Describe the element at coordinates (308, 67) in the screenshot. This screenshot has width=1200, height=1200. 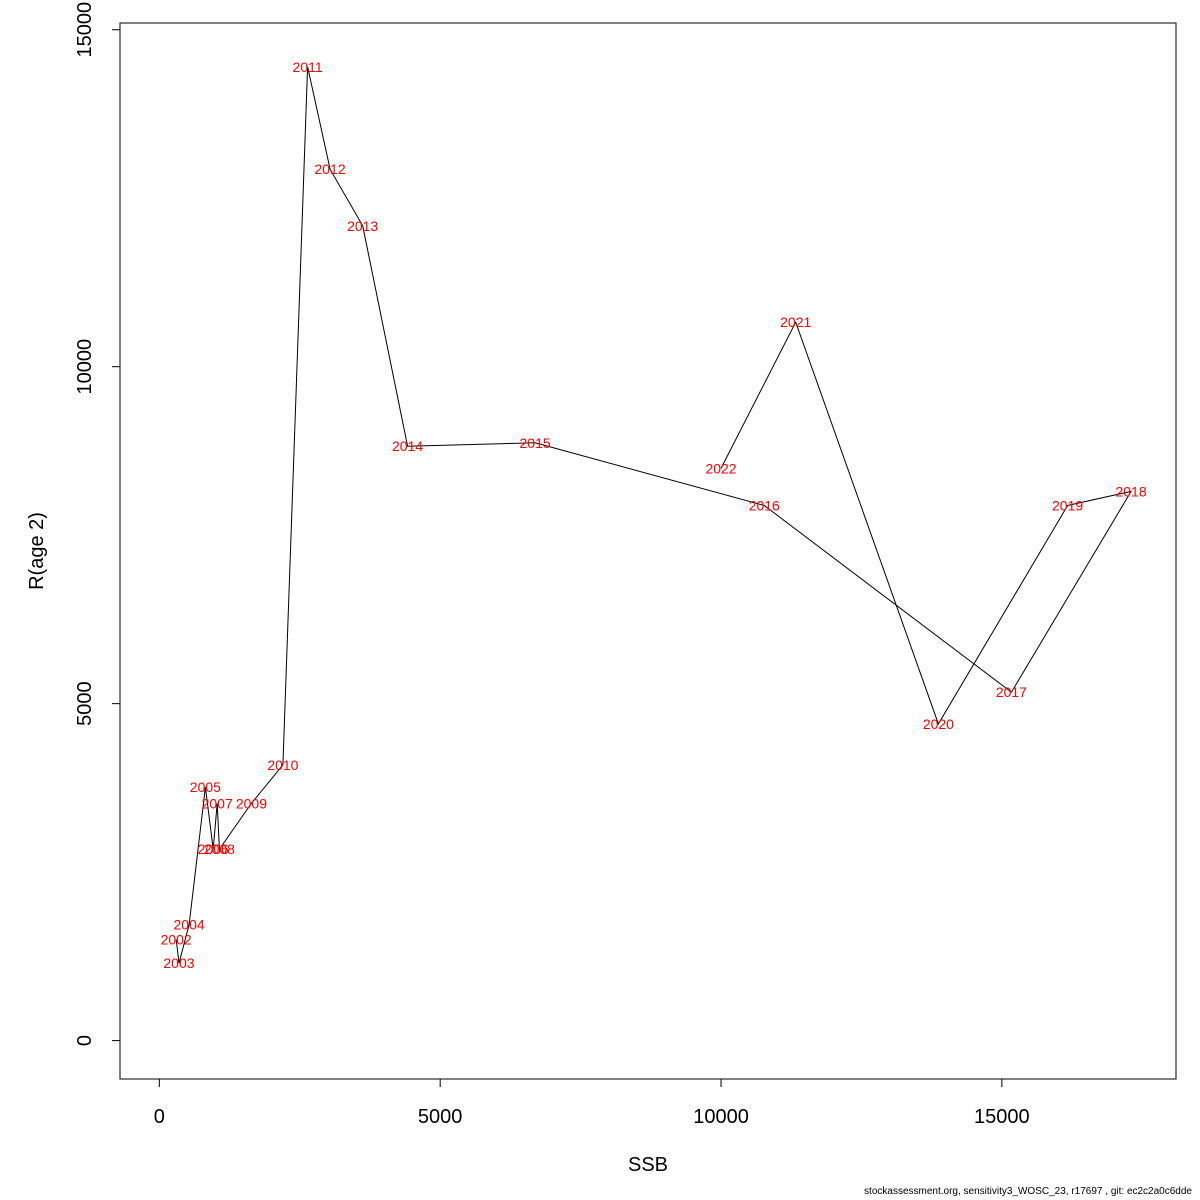
I see `point-label-2011: 2011` at that location.